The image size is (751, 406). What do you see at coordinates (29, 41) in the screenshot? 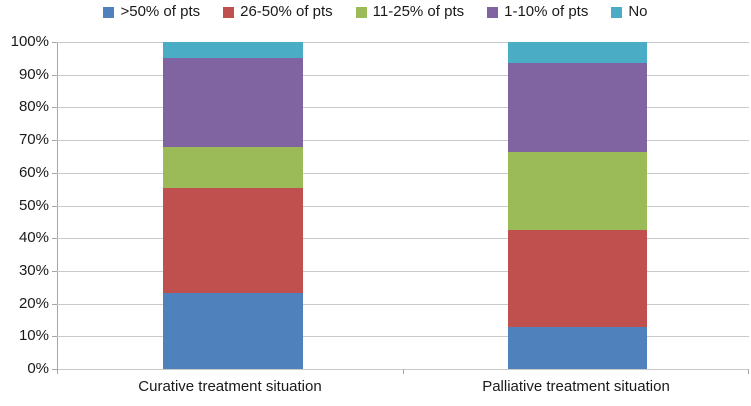
I see `y-tick-label: 100%` at bounding box center [29, 41].